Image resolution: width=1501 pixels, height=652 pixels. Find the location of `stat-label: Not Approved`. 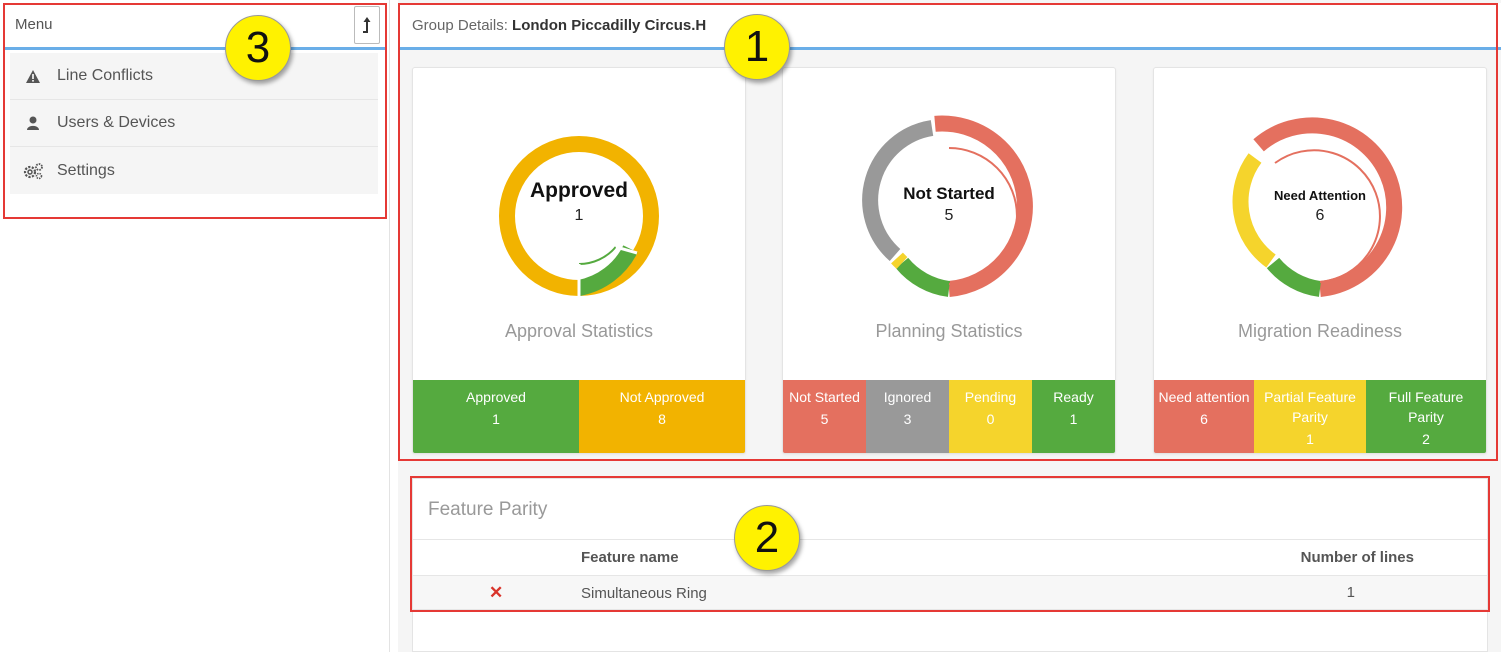

stat-label: Not Approved is located at coordinates (662, 397).